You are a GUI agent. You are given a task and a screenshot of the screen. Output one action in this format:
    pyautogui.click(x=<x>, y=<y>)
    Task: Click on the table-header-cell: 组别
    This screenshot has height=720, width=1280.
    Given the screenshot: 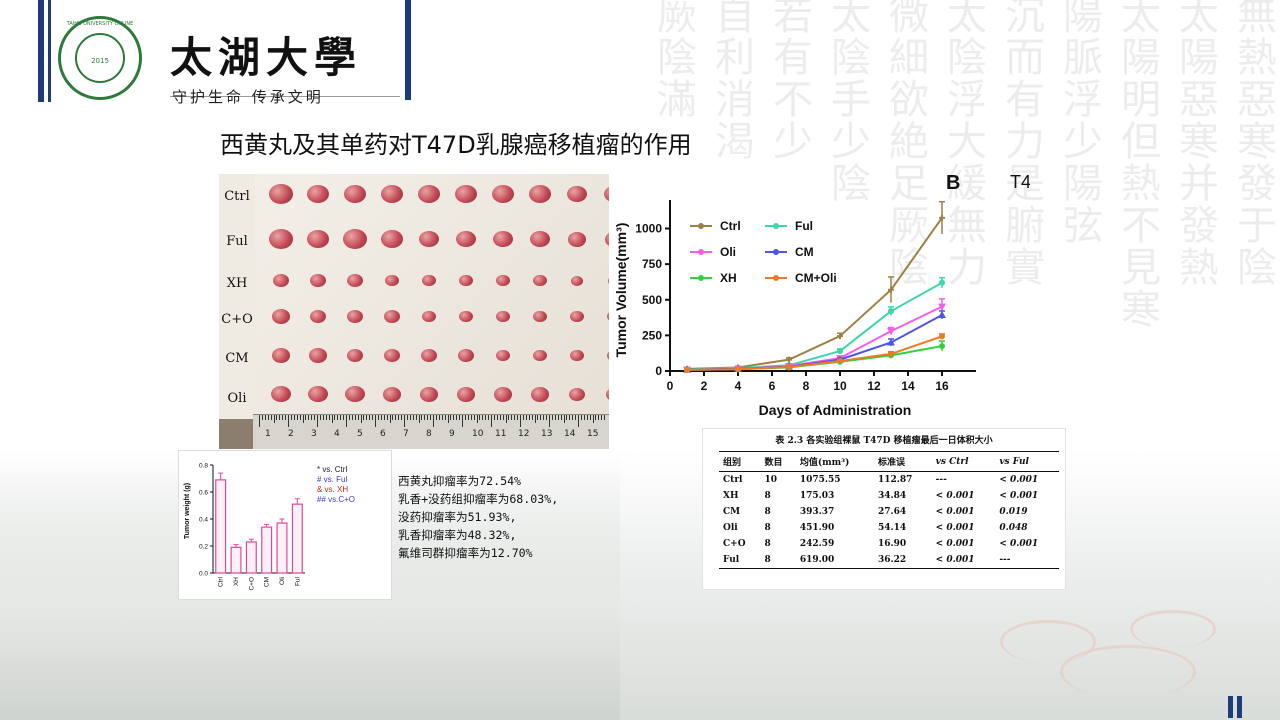 What is the action you would take?
    pyautogui.click(x=740, y=461)
    